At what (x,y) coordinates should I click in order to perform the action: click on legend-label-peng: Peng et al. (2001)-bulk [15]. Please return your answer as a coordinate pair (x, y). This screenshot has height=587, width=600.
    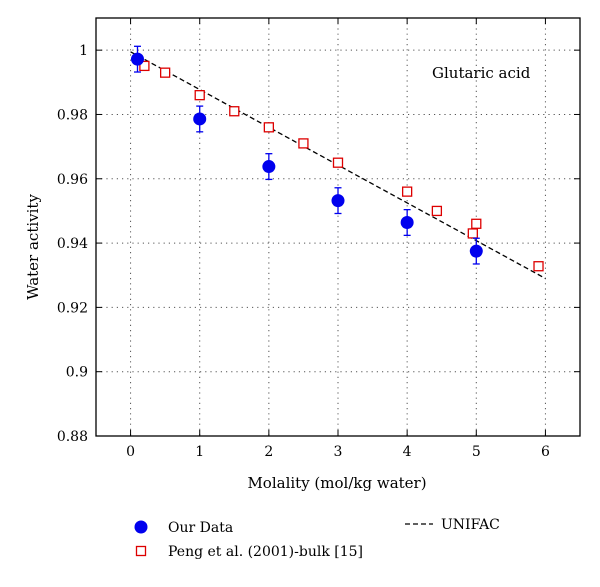
    Looking at the image, I should click on (265, 552).